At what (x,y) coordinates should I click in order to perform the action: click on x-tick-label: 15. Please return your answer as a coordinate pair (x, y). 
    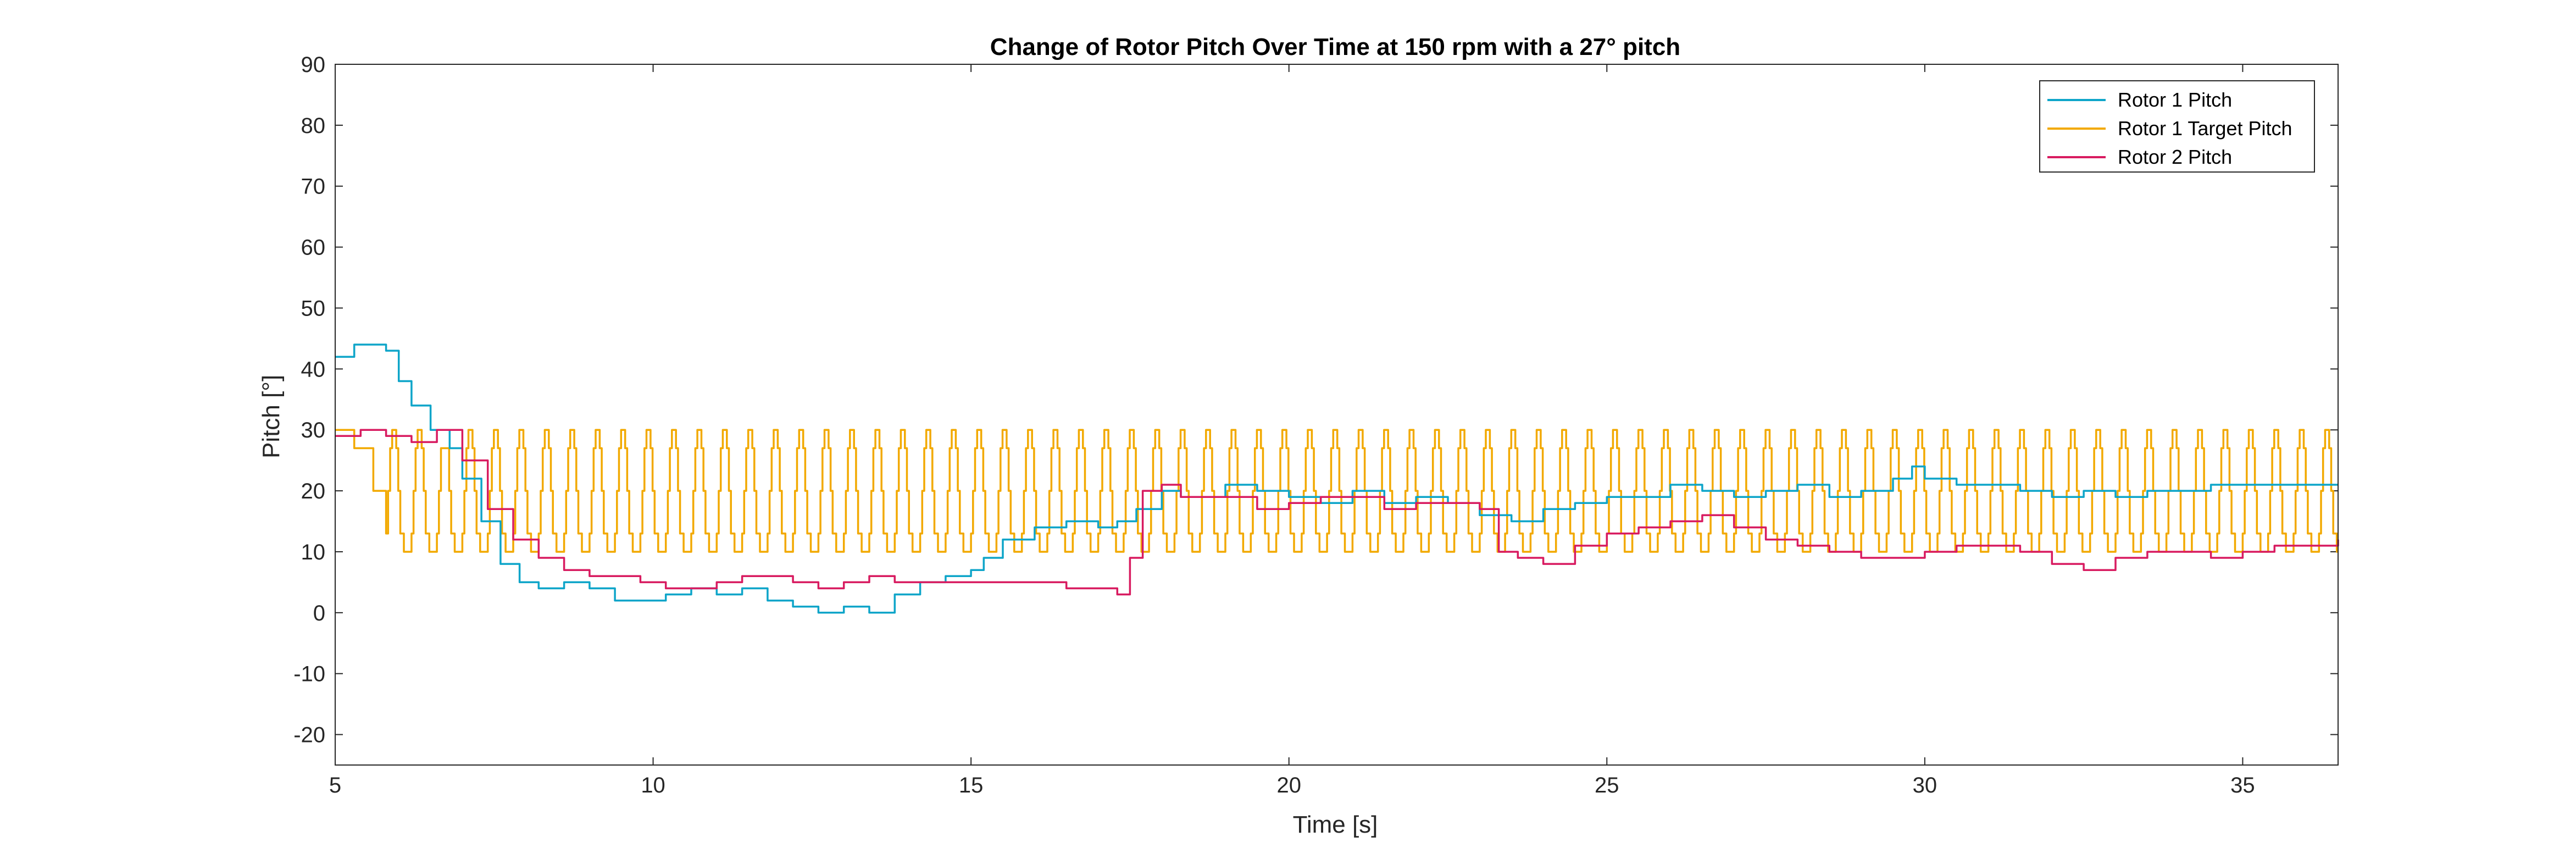
    Looking at the image, I should click on (971, 785).